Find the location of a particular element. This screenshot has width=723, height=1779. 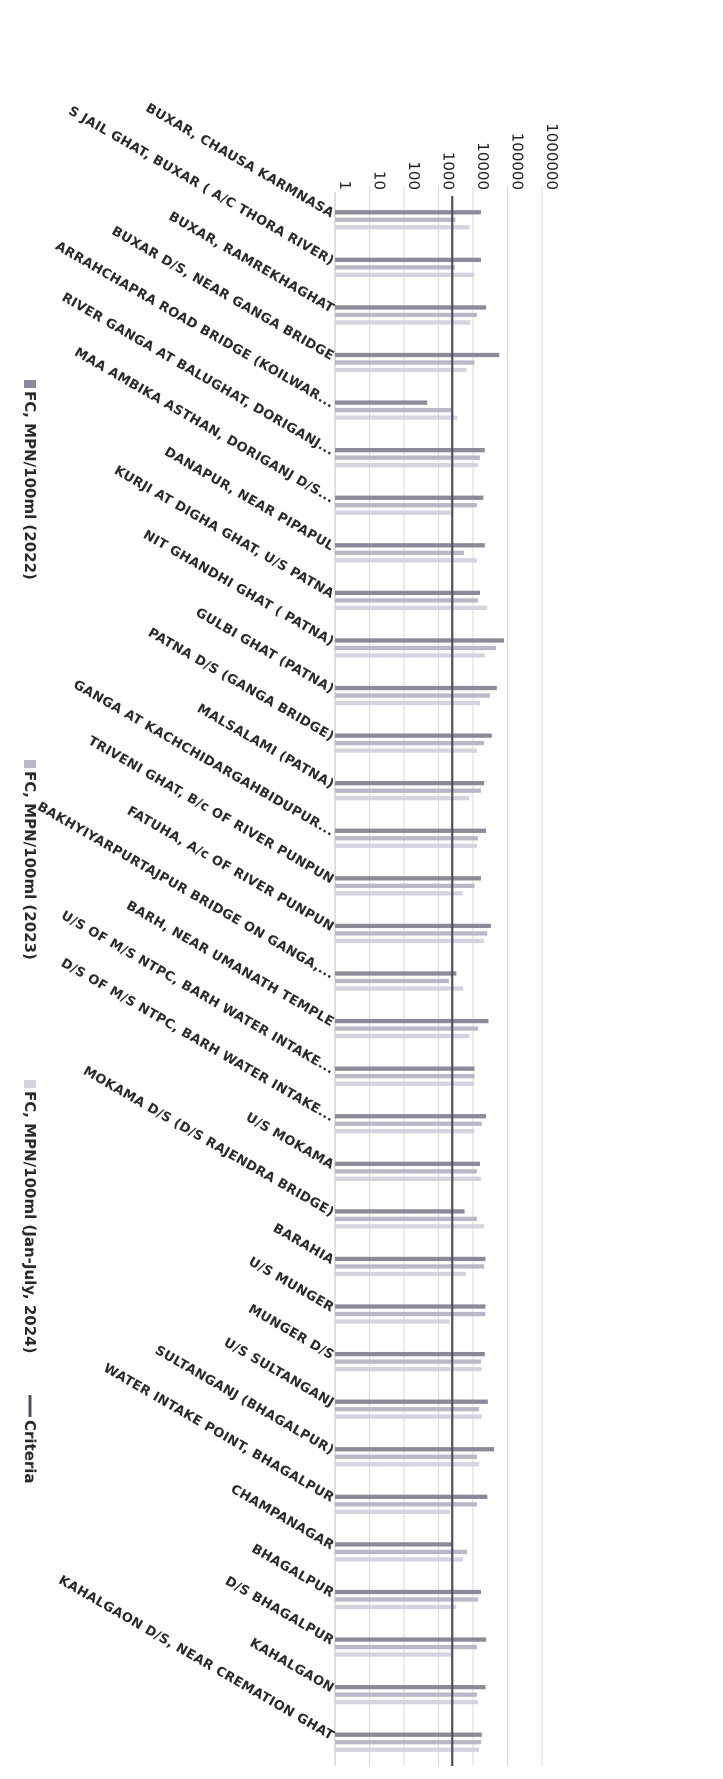

tick-label: 100 is located at coordinates (414, 175).